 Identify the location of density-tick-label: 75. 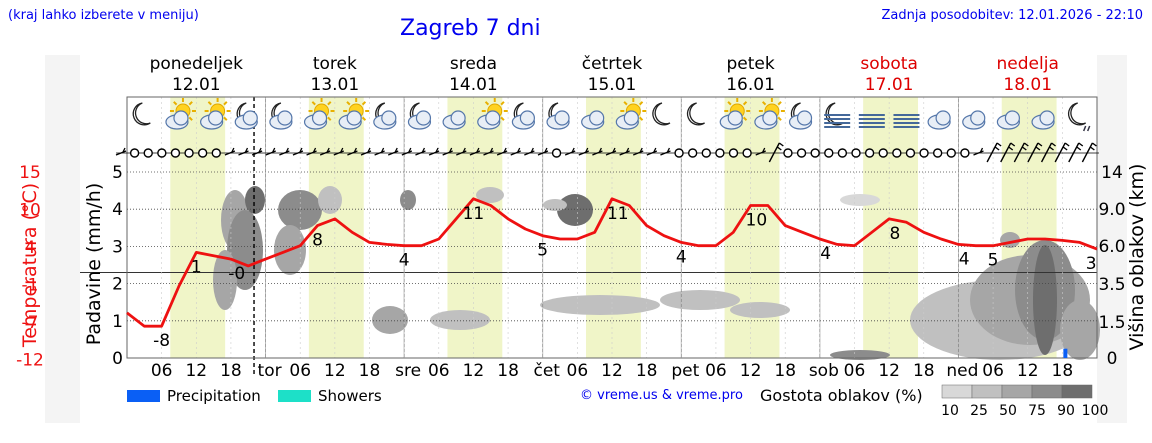
(1037, 411).